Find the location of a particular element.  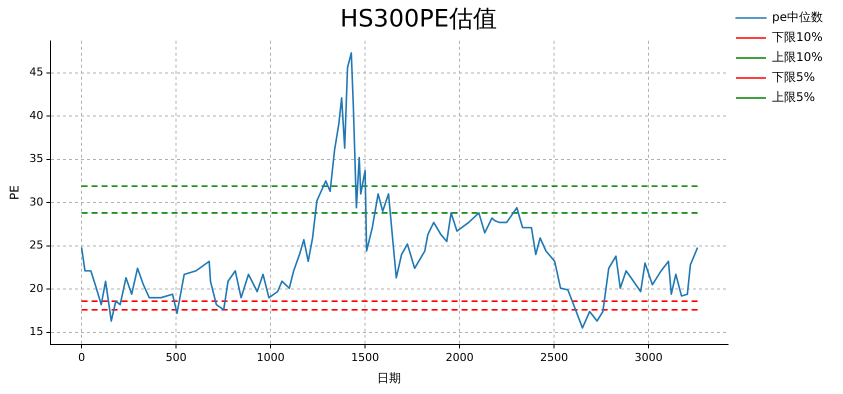

x-tick-label: 2000 is located at coordinates (460, 357).